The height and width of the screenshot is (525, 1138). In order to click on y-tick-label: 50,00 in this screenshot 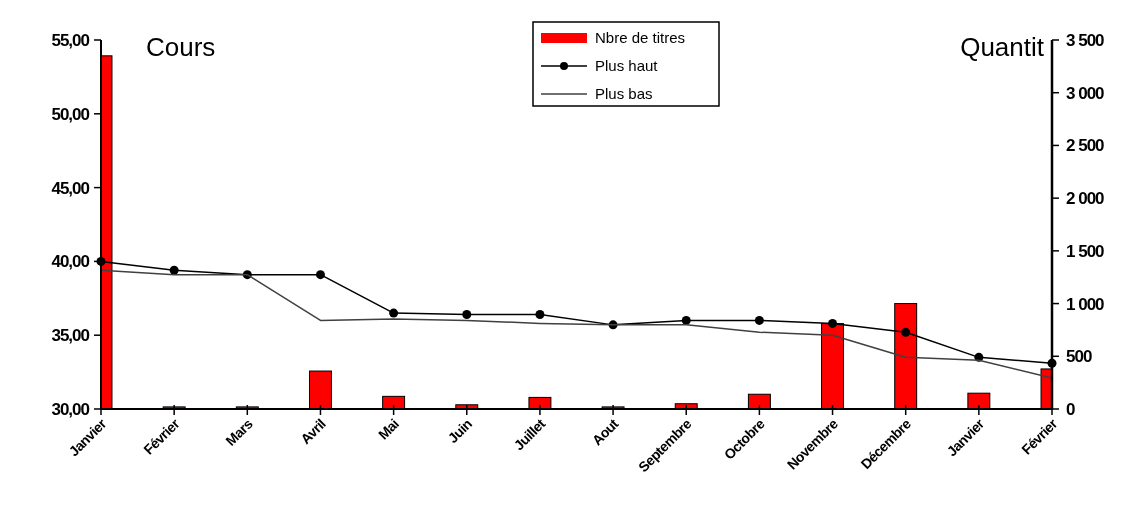, I will do `click(70, 114)`.